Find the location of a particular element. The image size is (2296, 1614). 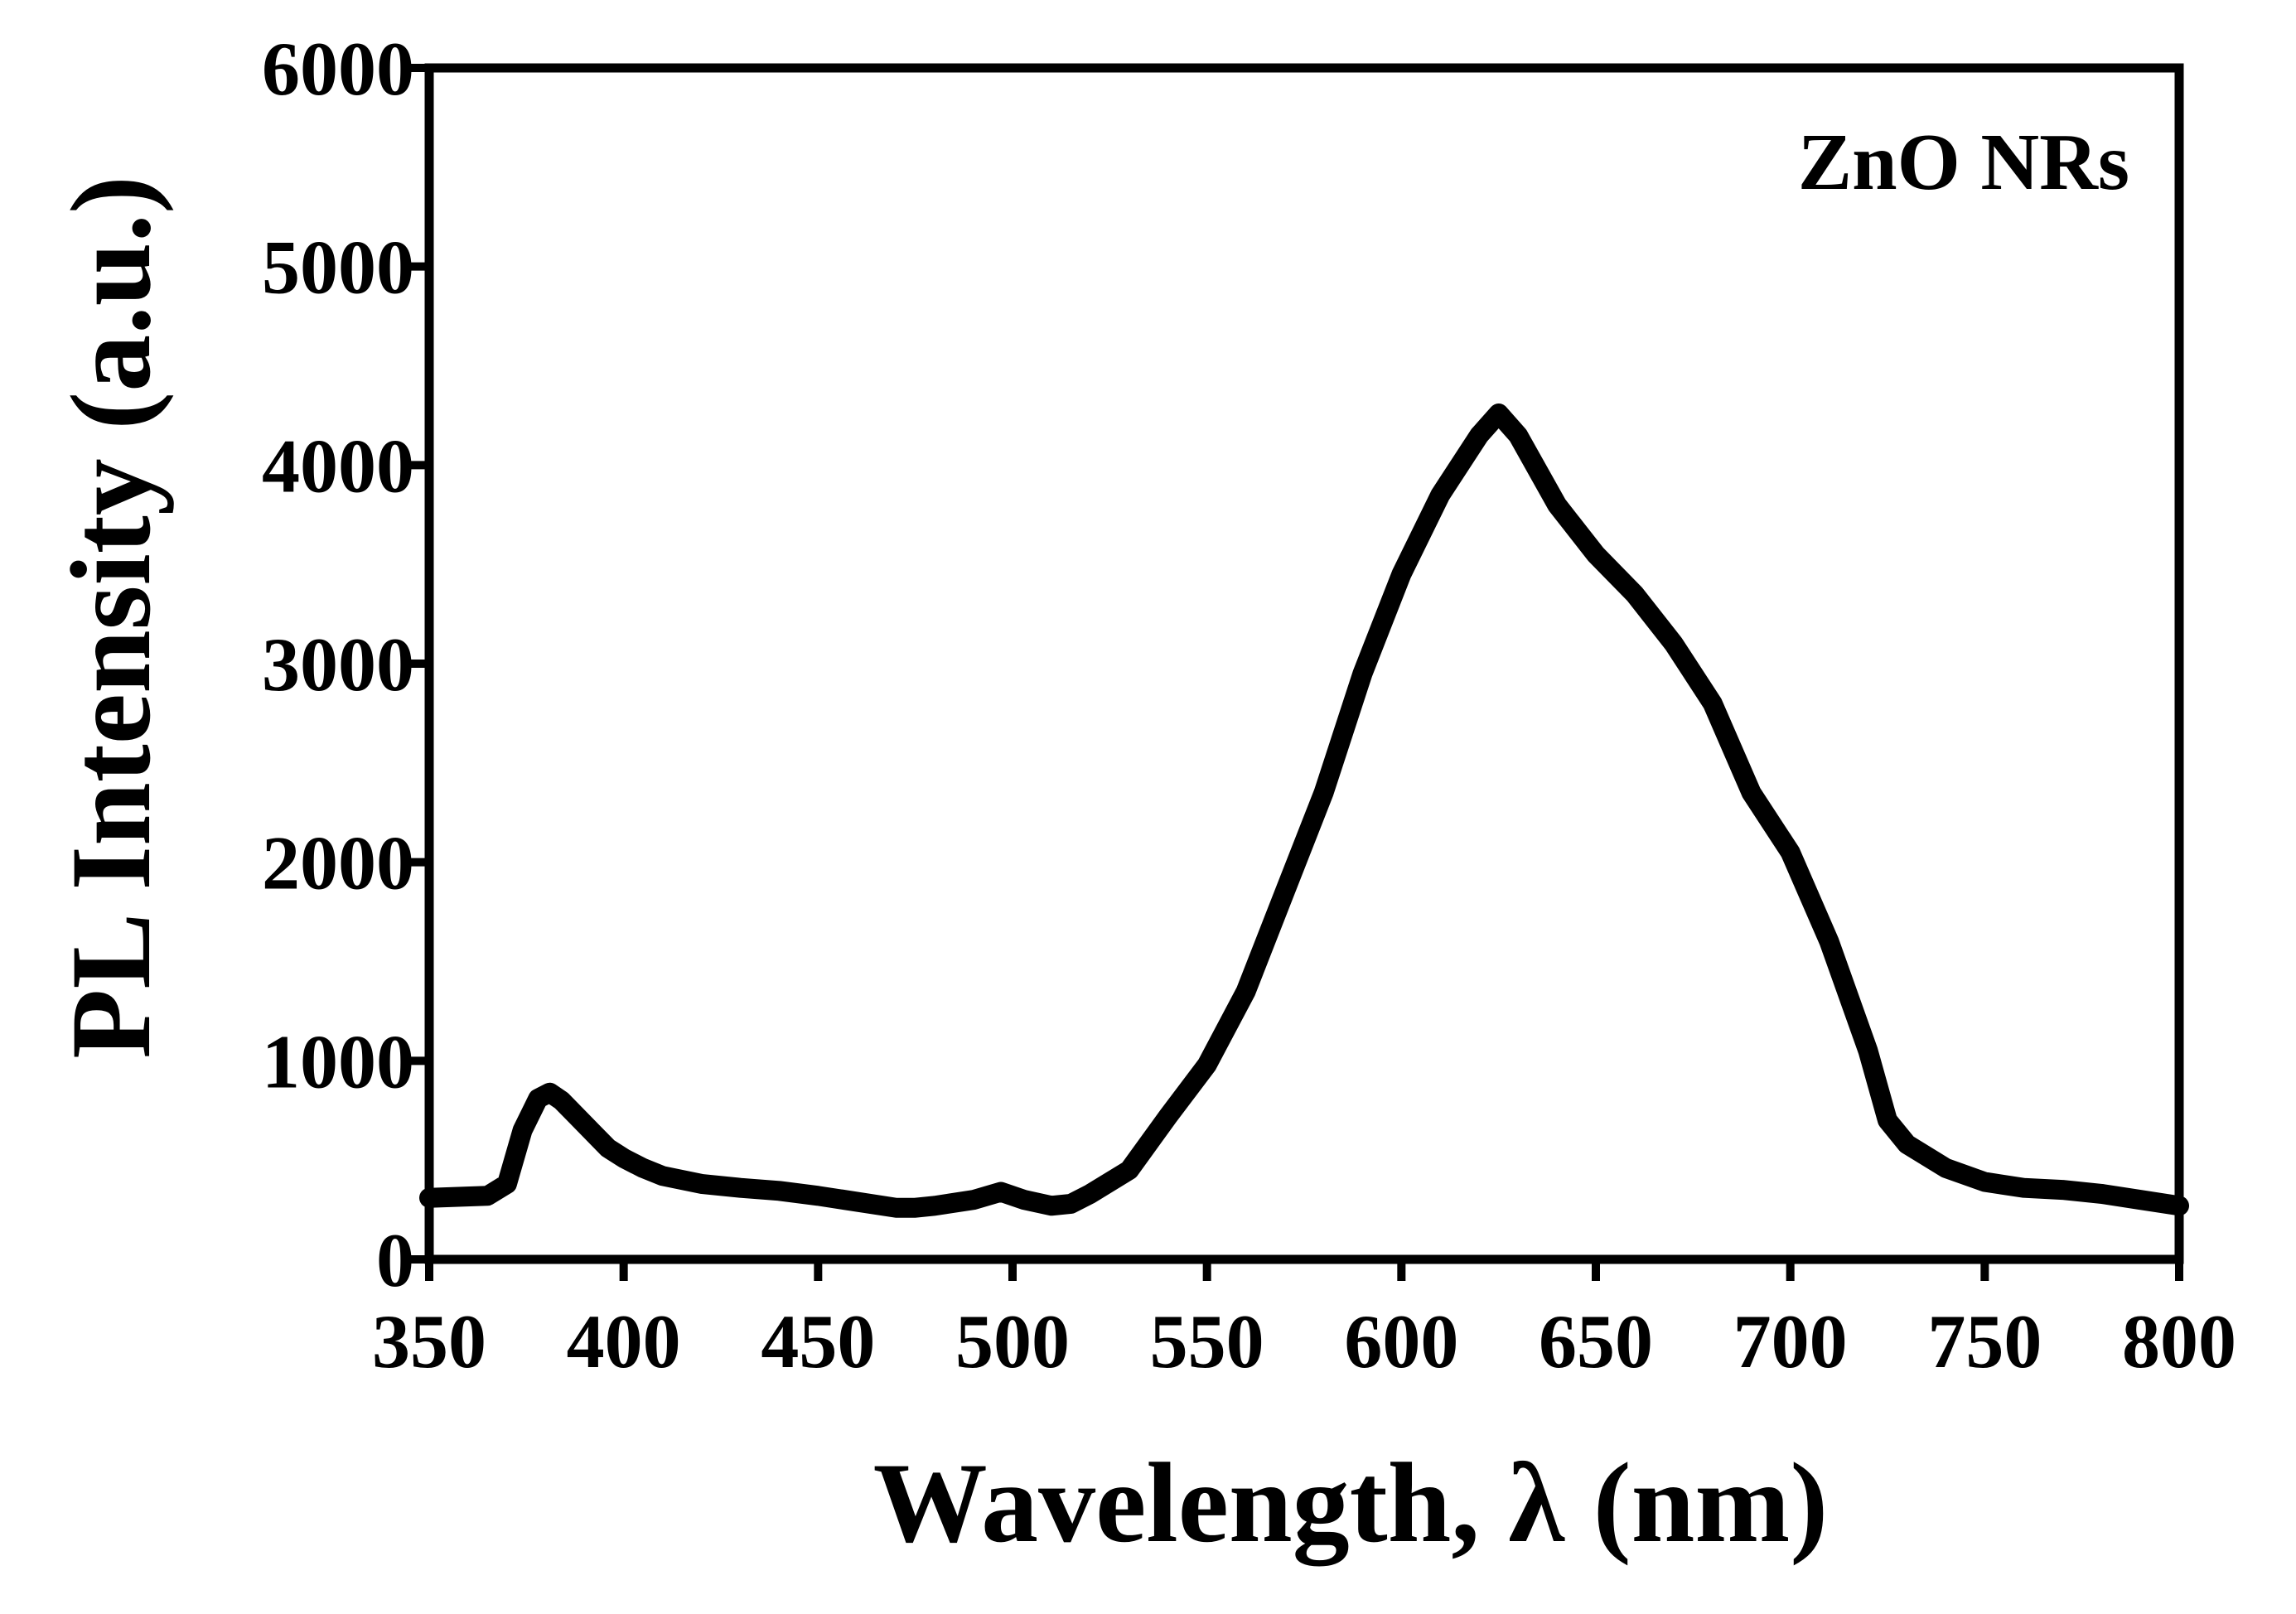

x-tick-label: 350 is located at coordinates (429, 1341).